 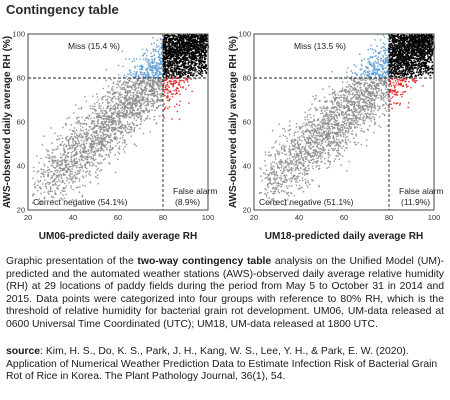 What do you see at coordinates (434, 217) in the screenshot?
I see `panel2-x-tick-100: 100` at bounding box center [434, 217].